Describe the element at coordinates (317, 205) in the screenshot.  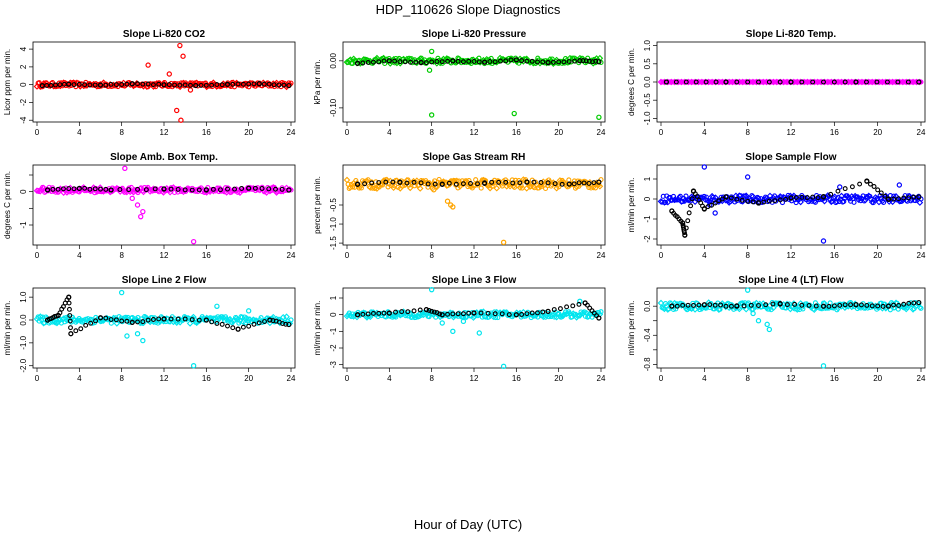
I see `y-axis-label: percent per min.` at that location.